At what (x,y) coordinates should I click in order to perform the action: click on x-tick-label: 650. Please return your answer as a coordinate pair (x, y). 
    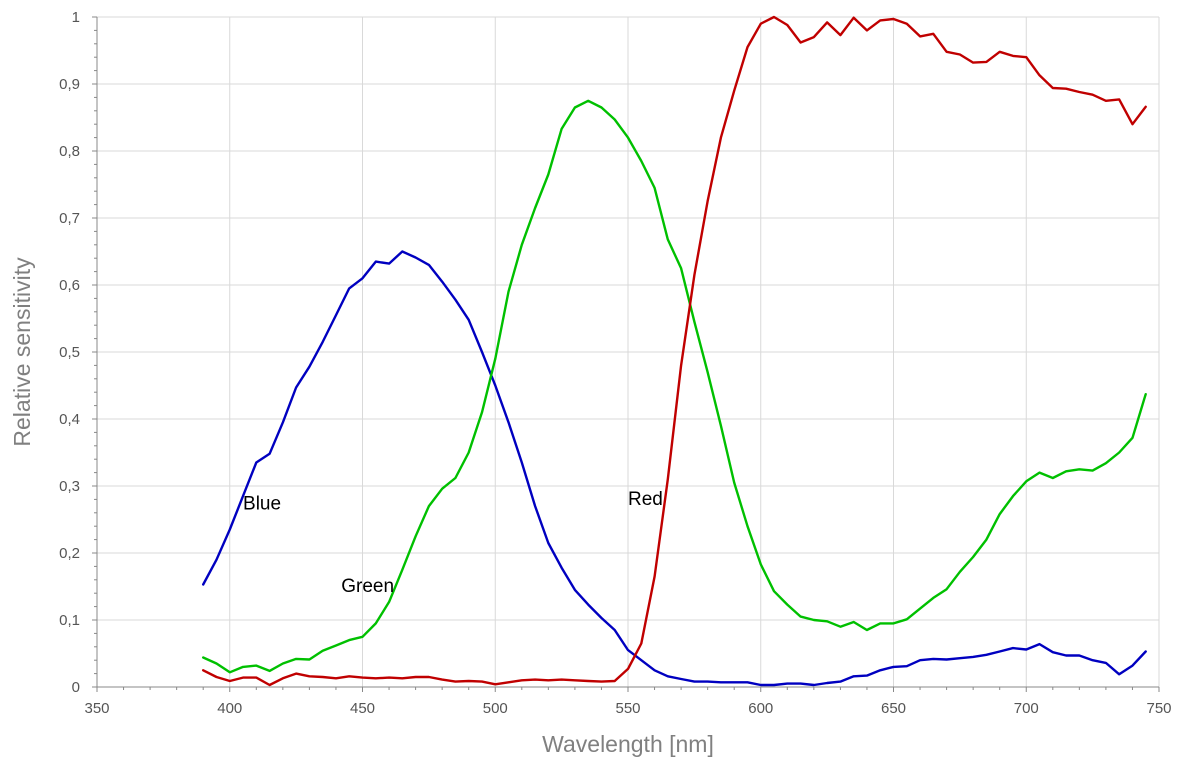
    Looking at the image, I should click on (893, 708).